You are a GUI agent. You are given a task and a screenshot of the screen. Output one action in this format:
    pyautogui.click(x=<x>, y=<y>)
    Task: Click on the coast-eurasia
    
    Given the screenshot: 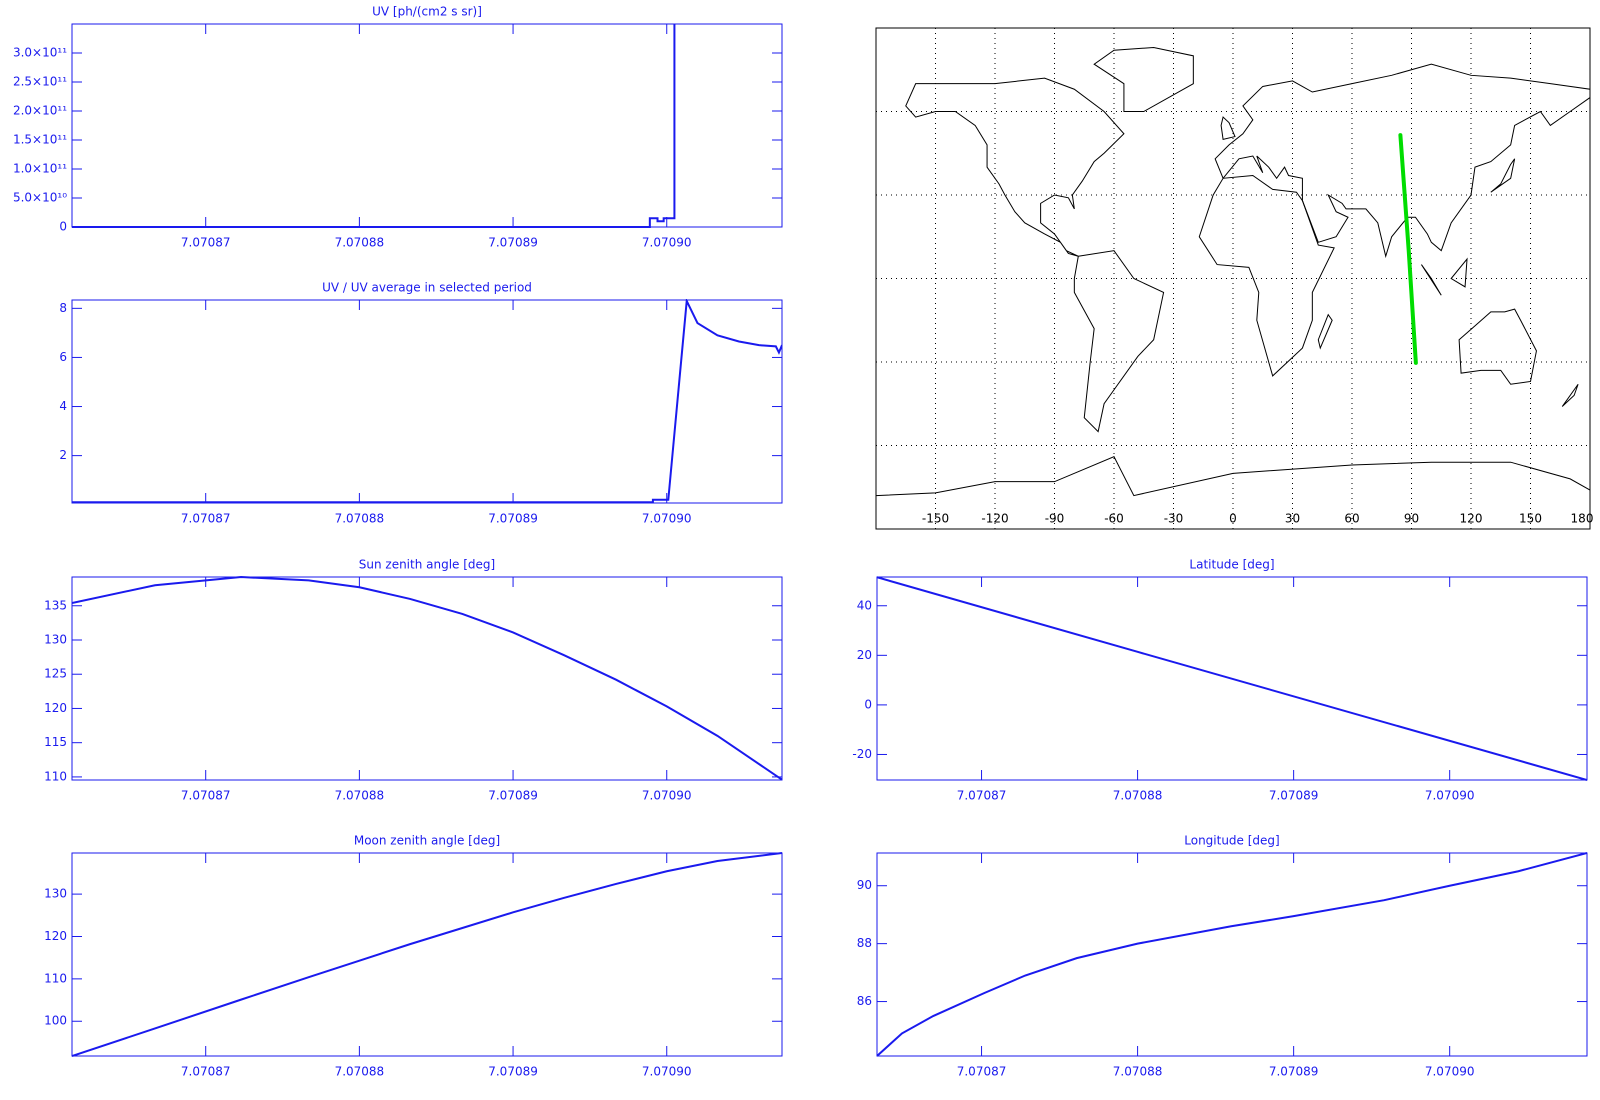 What is the action you would take?
    pyautogui.click(x=1402, y=160)
    